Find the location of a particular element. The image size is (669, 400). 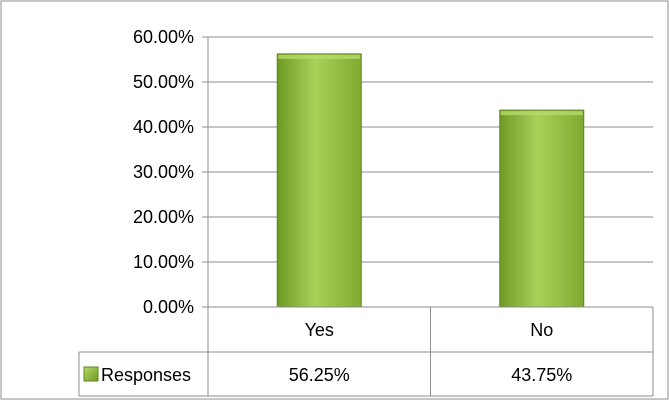

y-tick-label: 10.00% is located at coordinates (163, 262).